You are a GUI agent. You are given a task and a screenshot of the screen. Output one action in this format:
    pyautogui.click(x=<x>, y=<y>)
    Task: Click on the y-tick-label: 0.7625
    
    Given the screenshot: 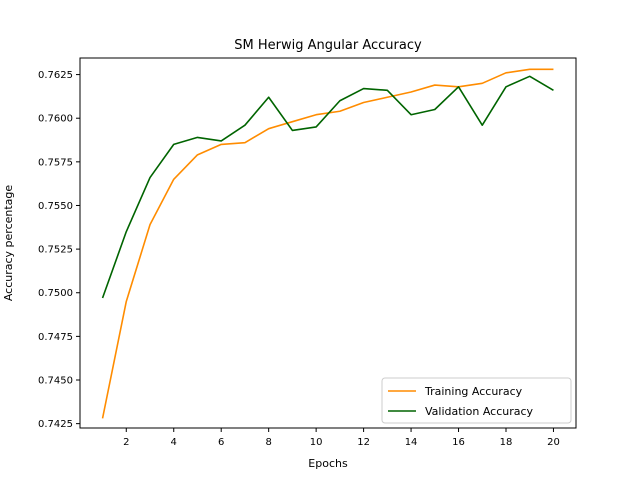 What is the action you would take?
    pyautogui.click(x=55, y=75)
    